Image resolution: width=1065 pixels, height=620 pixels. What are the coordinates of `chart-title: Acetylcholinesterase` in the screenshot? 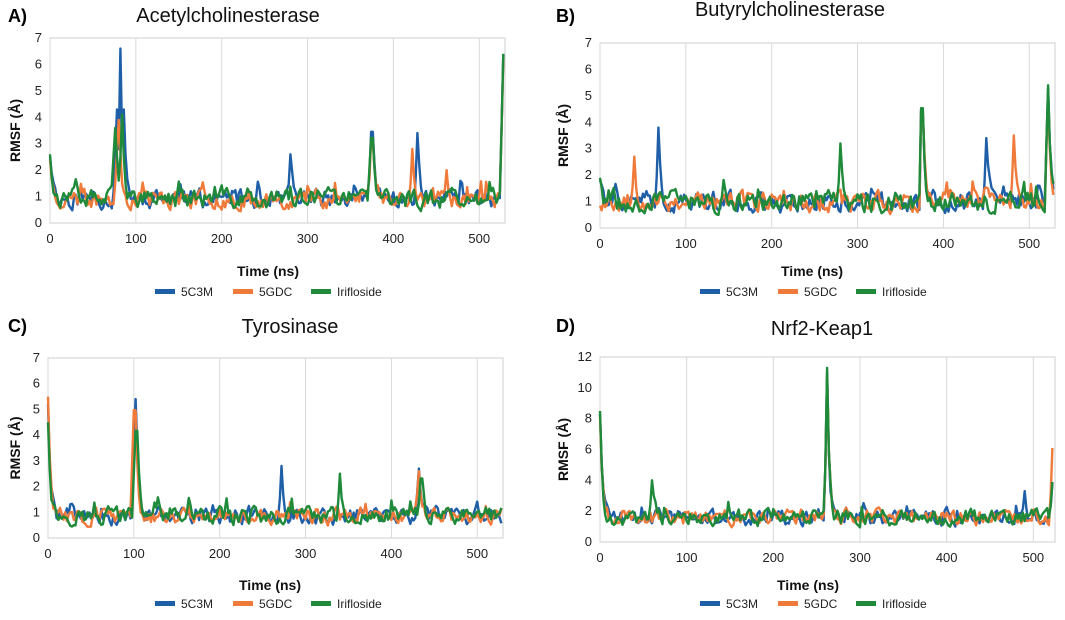 It's located at (227, 16).